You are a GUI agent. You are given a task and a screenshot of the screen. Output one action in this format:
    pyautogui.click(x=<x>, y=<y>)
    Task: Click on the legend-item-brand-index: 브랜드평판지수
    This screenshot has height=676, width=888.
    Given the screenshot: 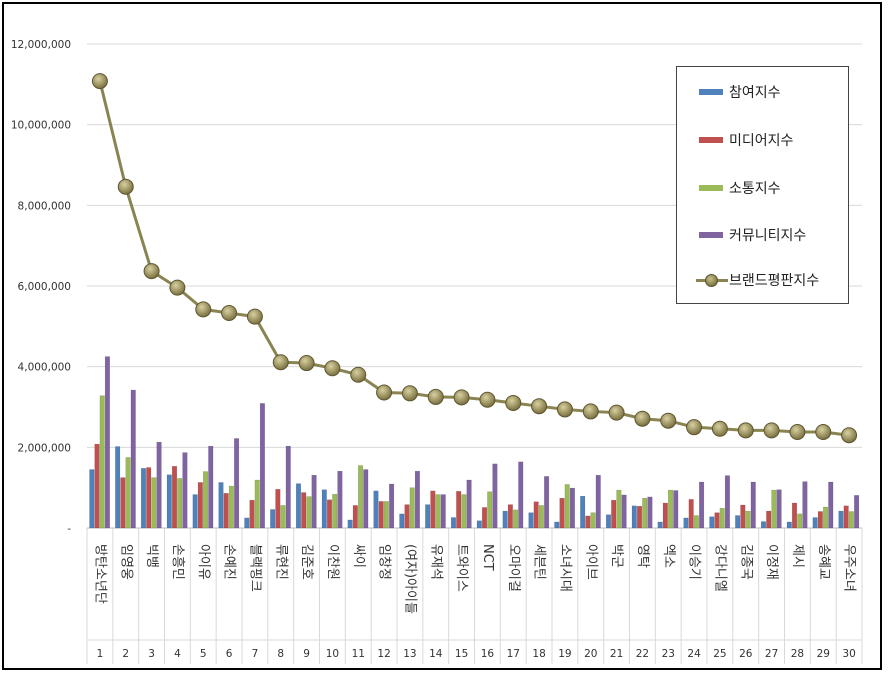 What is the action you would take?
    pyautogui.click(x=762, y=280)
    